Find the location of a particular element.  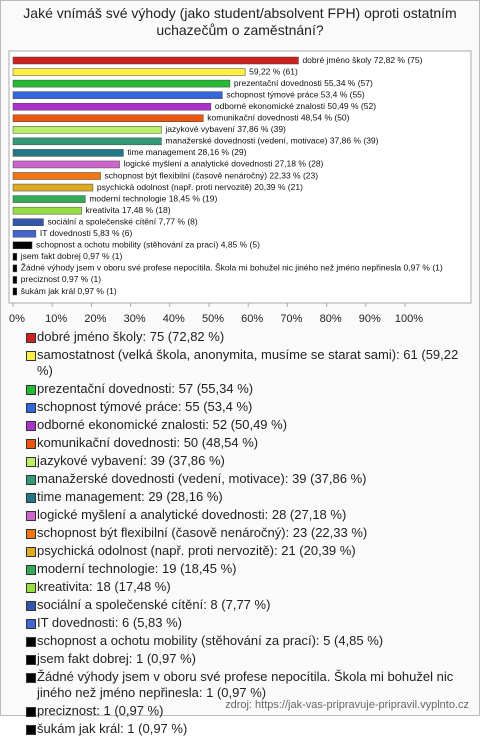

data-label: jsem fakt dobrej 0,97 % (1) is located at coordinates (71, 256).